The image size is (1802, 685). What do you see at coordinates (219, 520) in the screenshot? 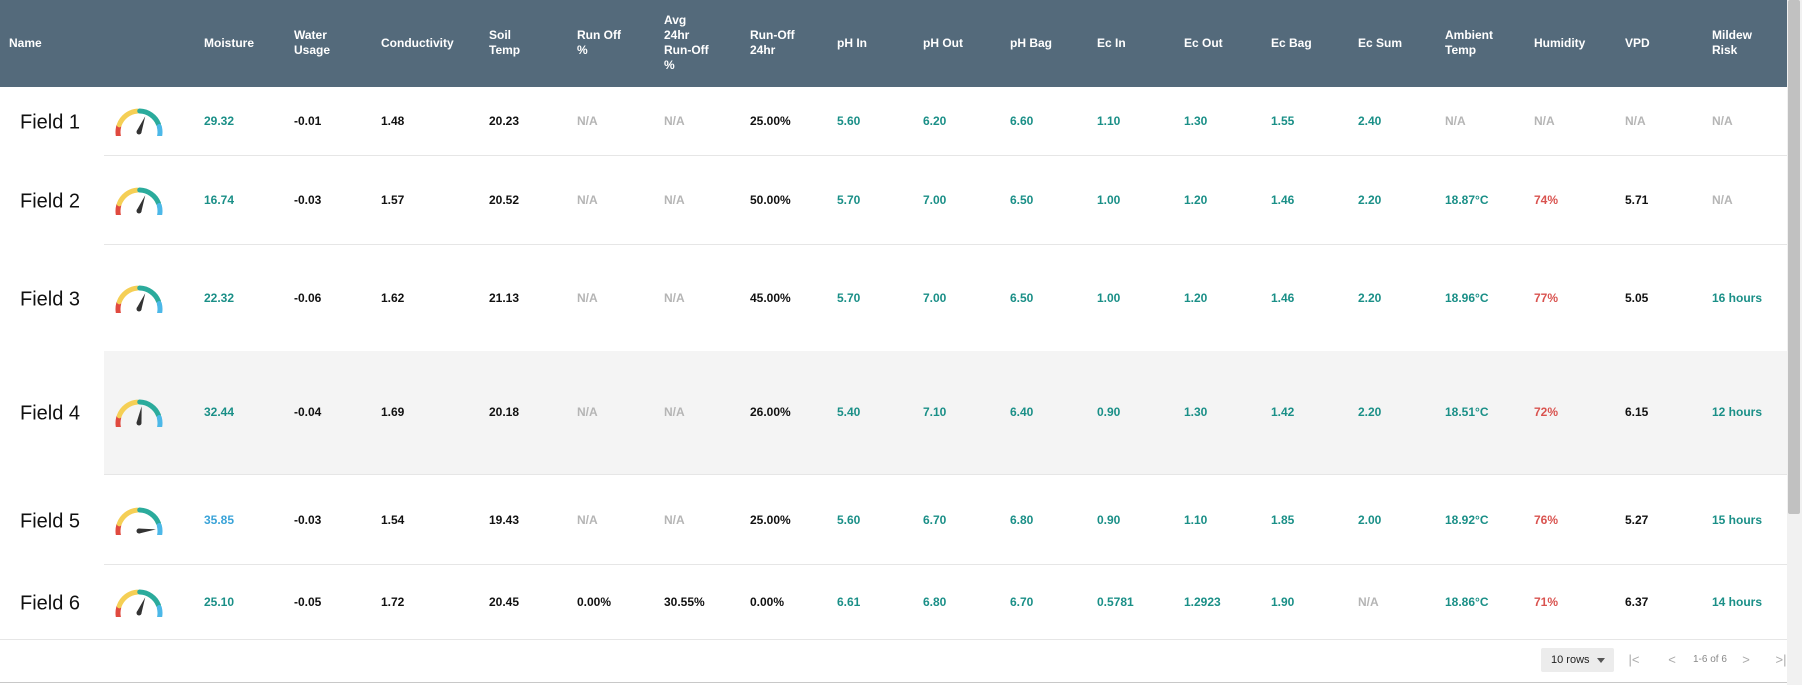
I see `cell-moisture: 35.85` at bounding box center [219, 520].